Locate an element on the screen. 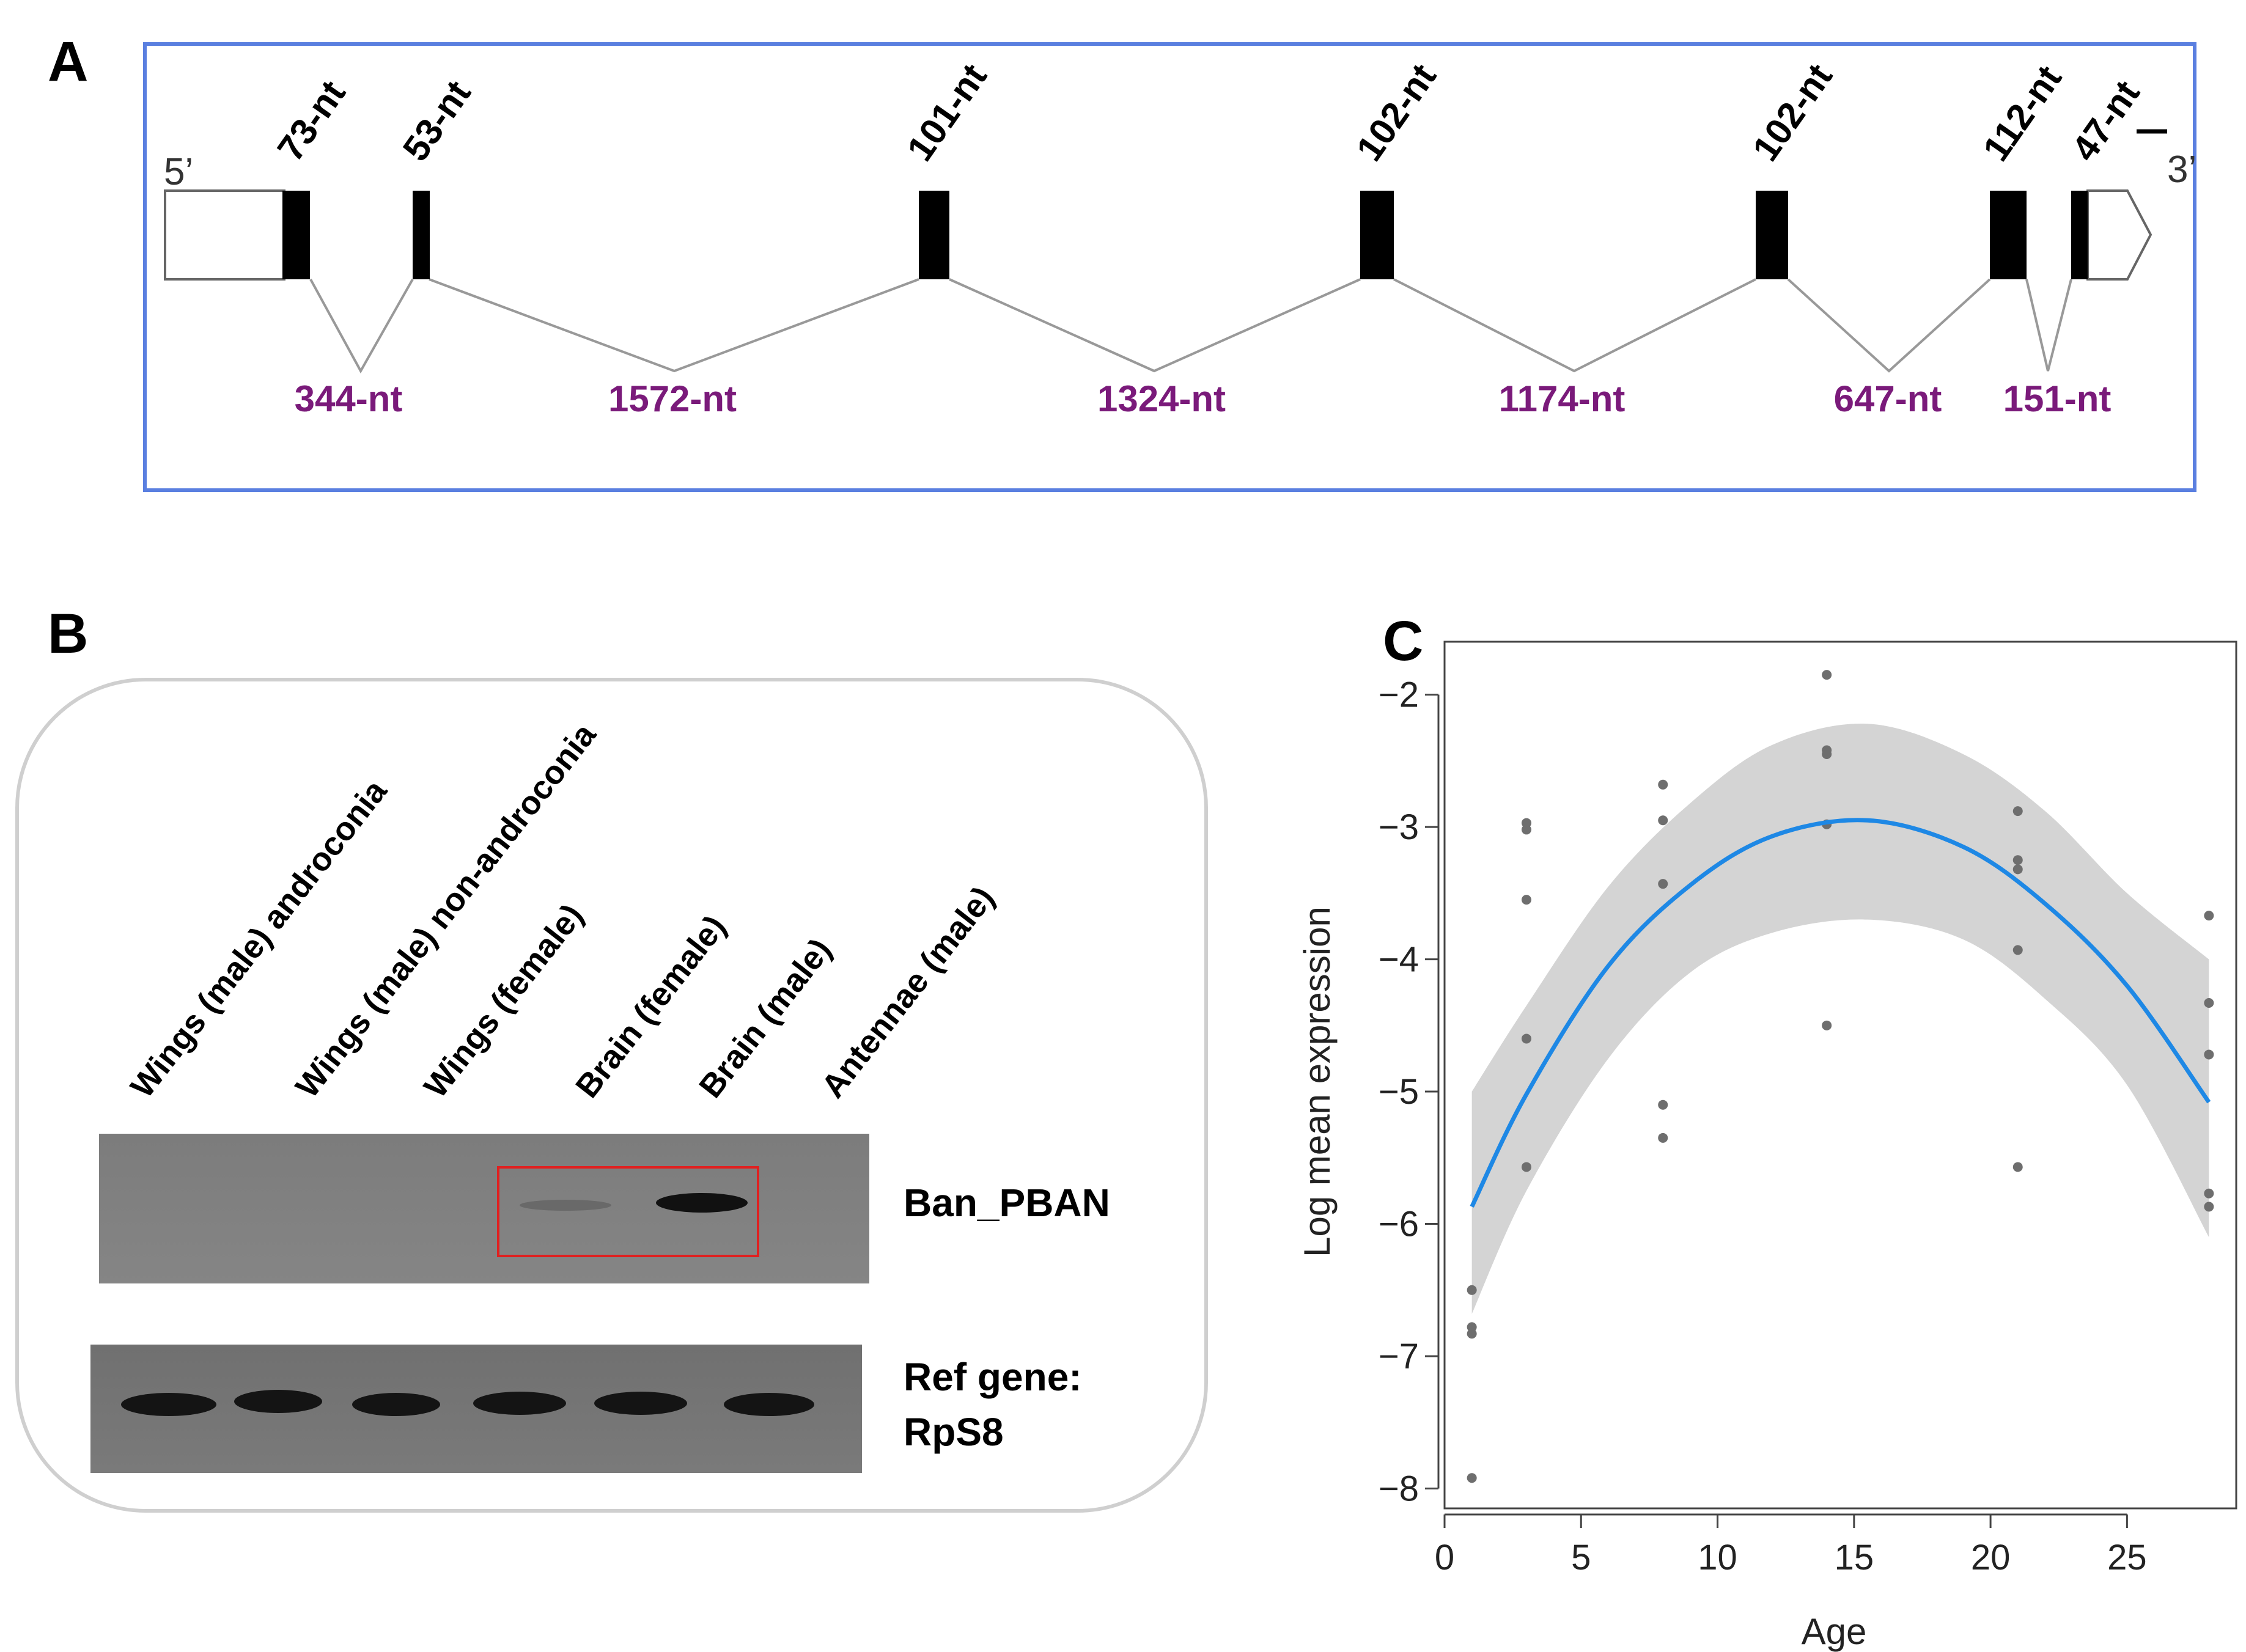 The width and height of the screenshot is (2246, 1652). intron-lines is located at coordinates (1190, 326).